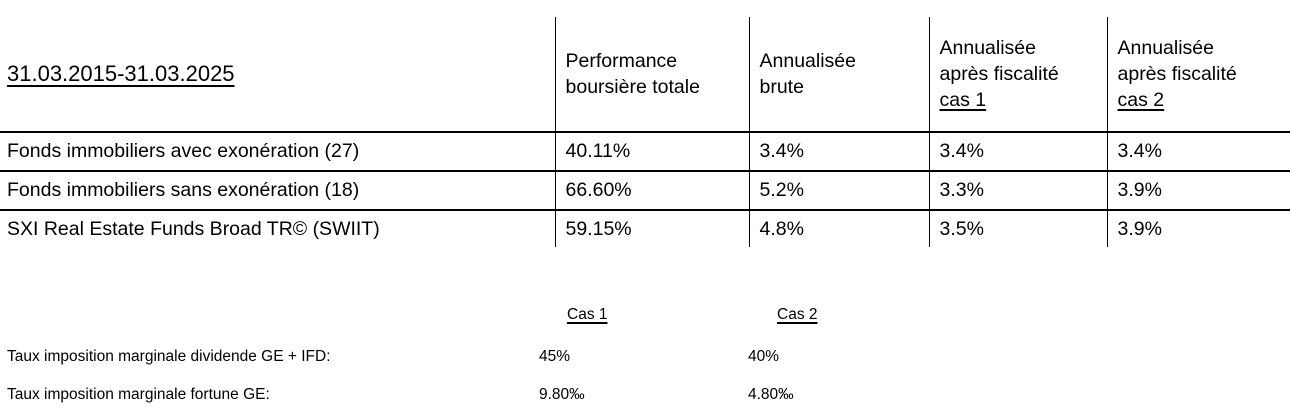 This screenshot has width=1290, height=414. Describe the element at coordinates (632, 87) in the screenshot. I see `header-line: boursière totale` at that location.